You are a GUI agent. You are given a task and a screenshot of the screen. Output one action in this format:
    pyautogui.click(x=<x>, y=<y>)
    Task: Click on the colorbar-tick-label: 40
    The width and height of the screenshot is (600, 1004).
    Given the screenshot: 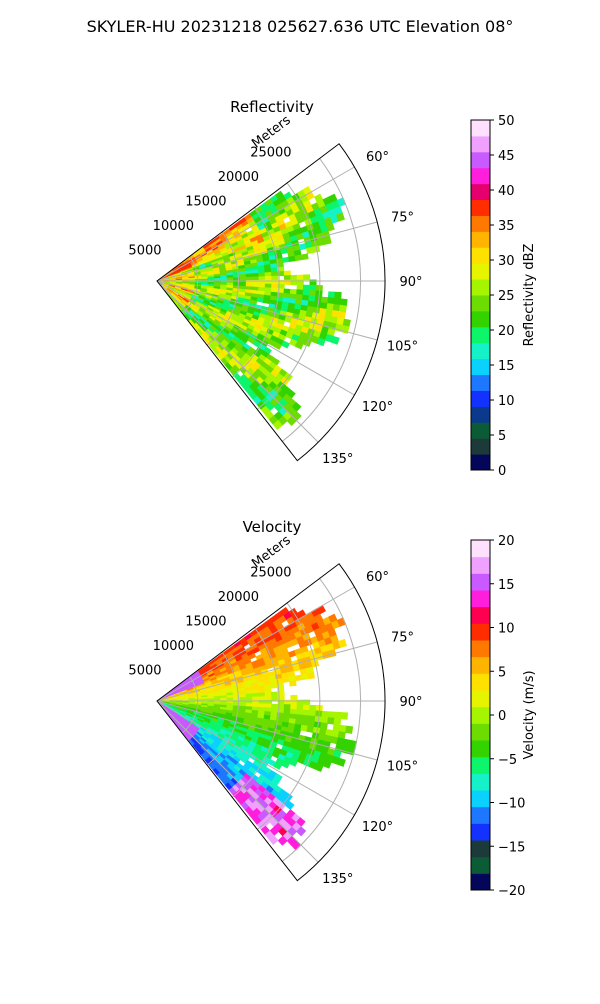 What is the action you would take?
    pyautogui.click(x=506, y=191)
    